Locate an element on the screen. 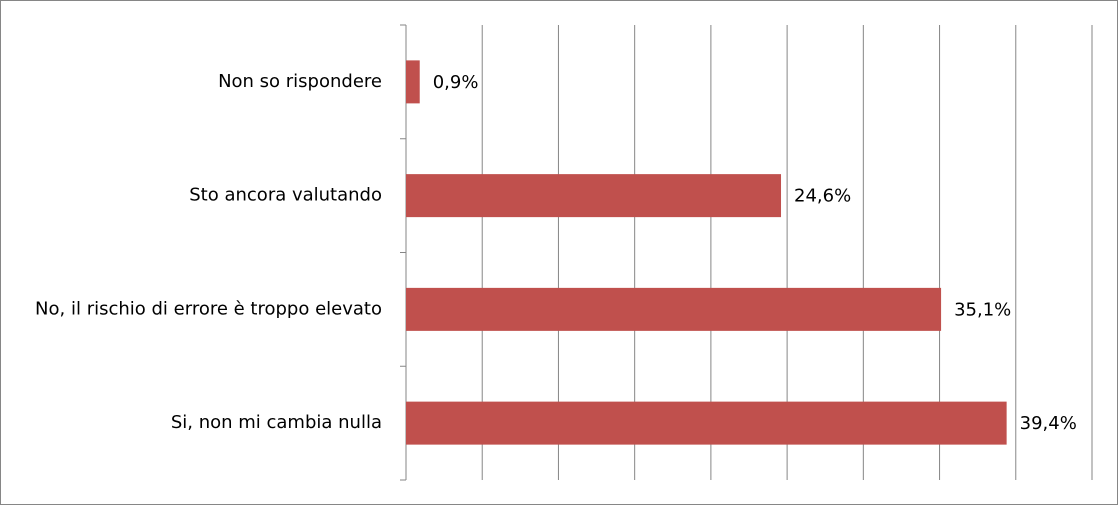 This screenshot has width=1119, height=506. value-label: 24,6% is located at coordinates (822, 196).